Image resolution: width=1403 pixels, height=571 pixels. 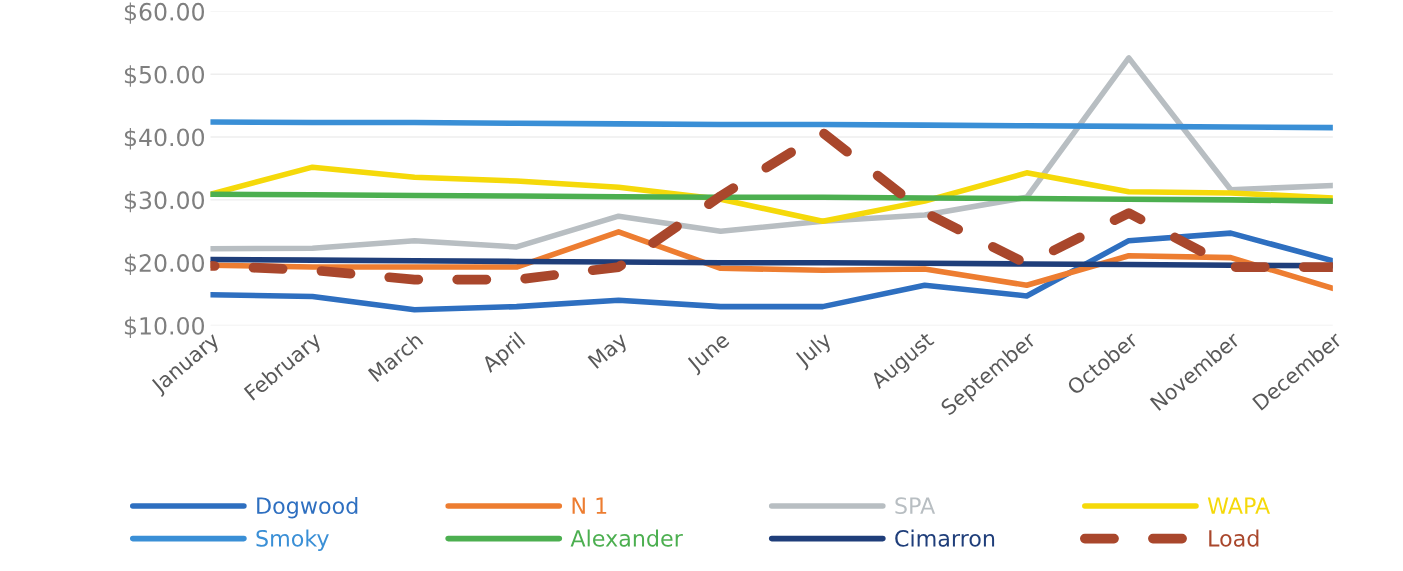 What do you see at coordinates (609, 352) in the screenshot?
I see `x-tick-label: May` at bounding box center [609, 352].